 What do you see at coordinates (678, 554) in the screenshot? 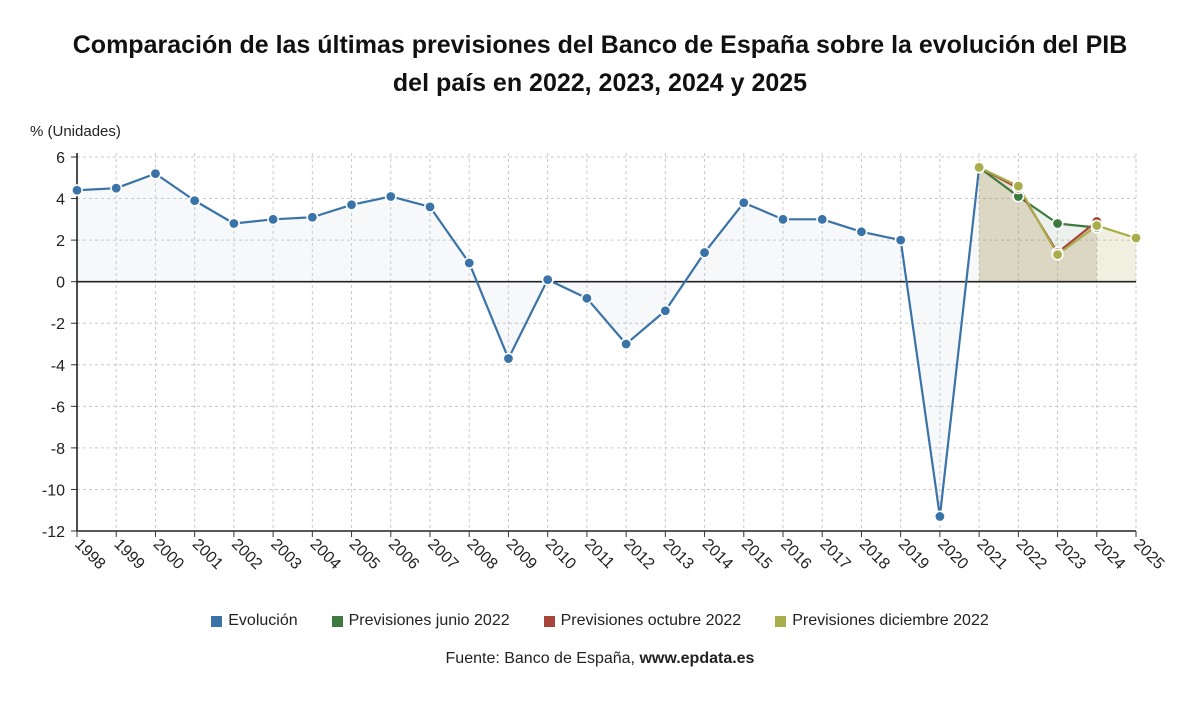
I see `x-tick-label: 2013` at bounding box center [678, 554].